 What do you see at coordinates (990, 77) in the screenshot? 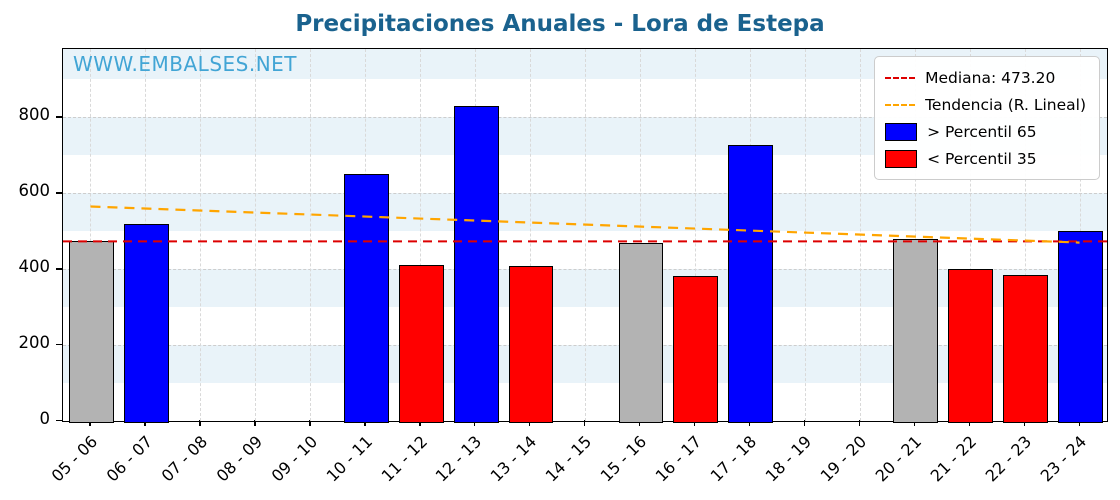
I see `legend-label-median: Mediana: 473.20` at bounding box center [990, 77].